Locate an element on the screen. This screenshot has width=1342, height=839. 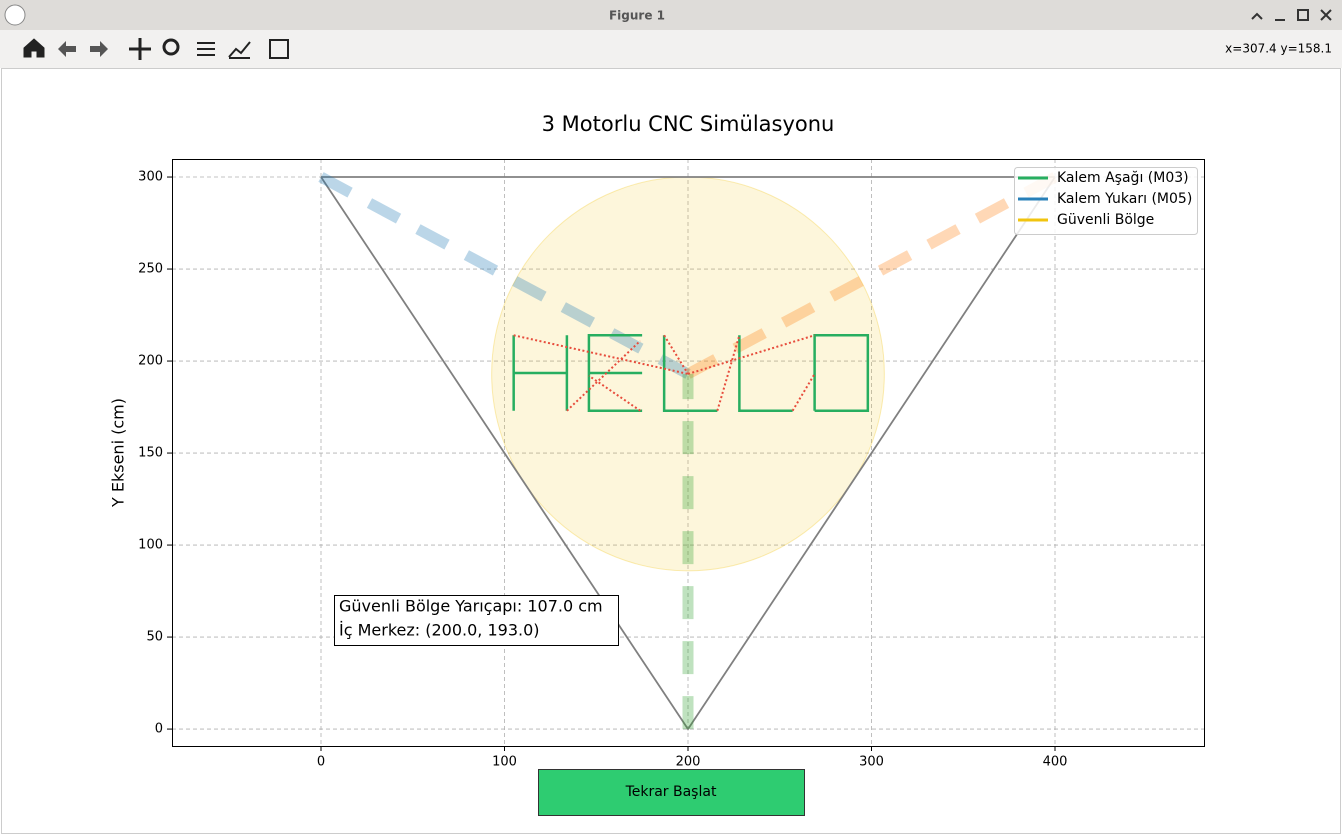
legend-label: Kalem Yukarı (M05) is located at coordinates (1124, 199).